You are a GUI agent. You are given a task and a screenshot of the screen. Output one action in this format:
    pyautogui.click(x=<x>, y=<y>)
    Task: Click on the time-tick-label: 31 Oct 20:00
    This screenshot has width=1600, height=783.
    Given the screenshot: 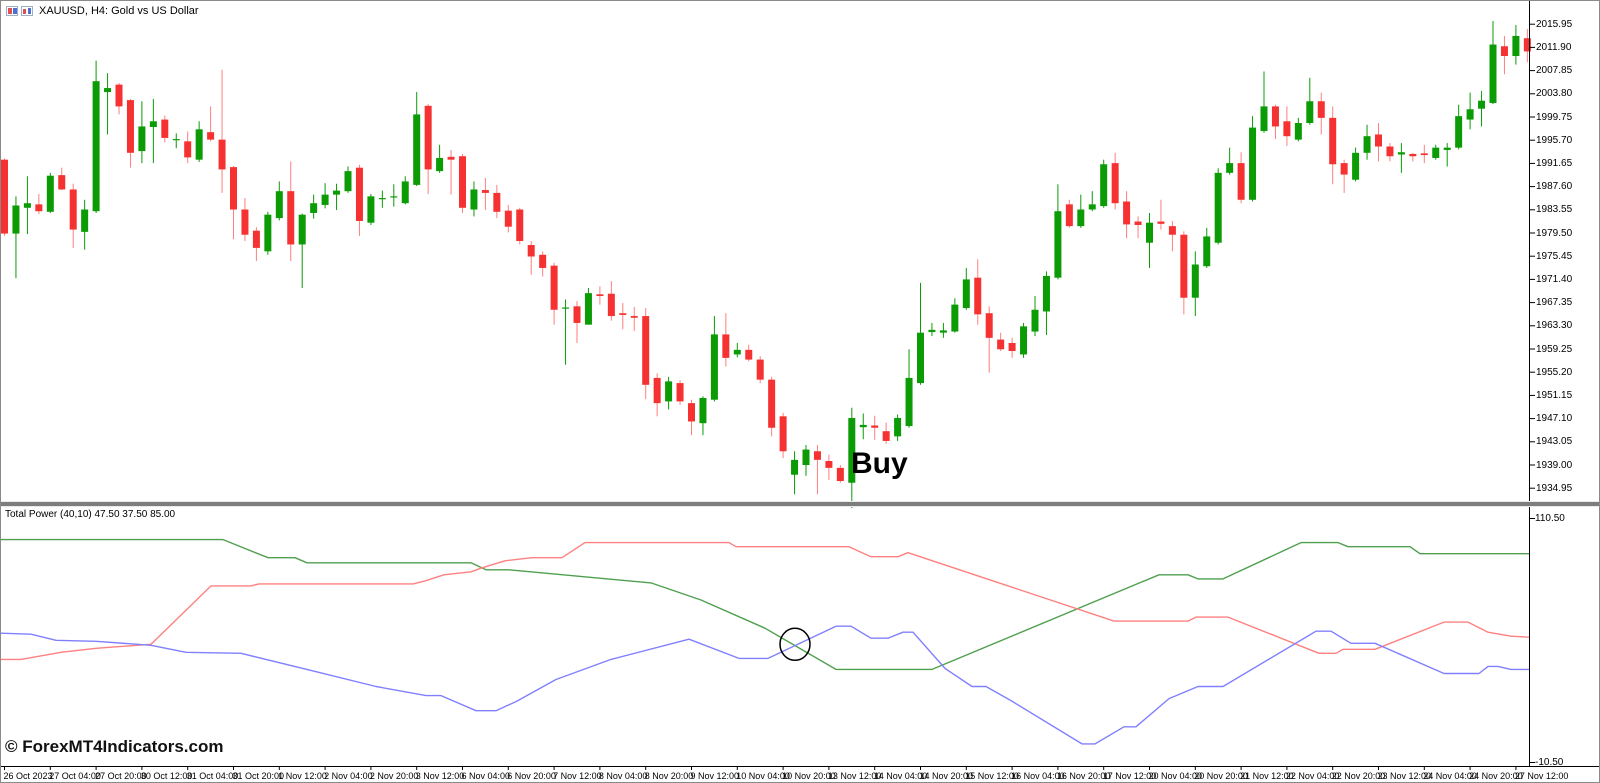 What is the action you would take?
    pyautogui.click(x=258, y=776)
    